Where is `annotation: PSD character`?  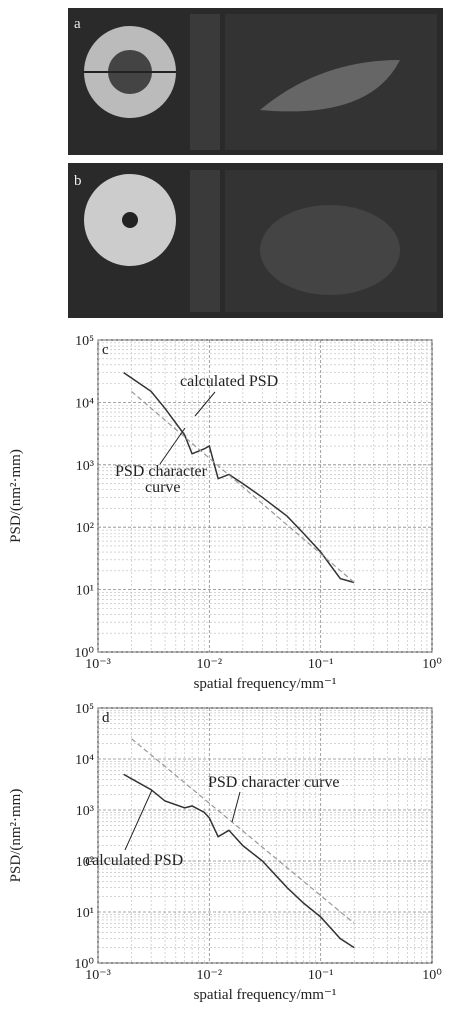 annotation: PSD character is located at coordinates (161, 471).